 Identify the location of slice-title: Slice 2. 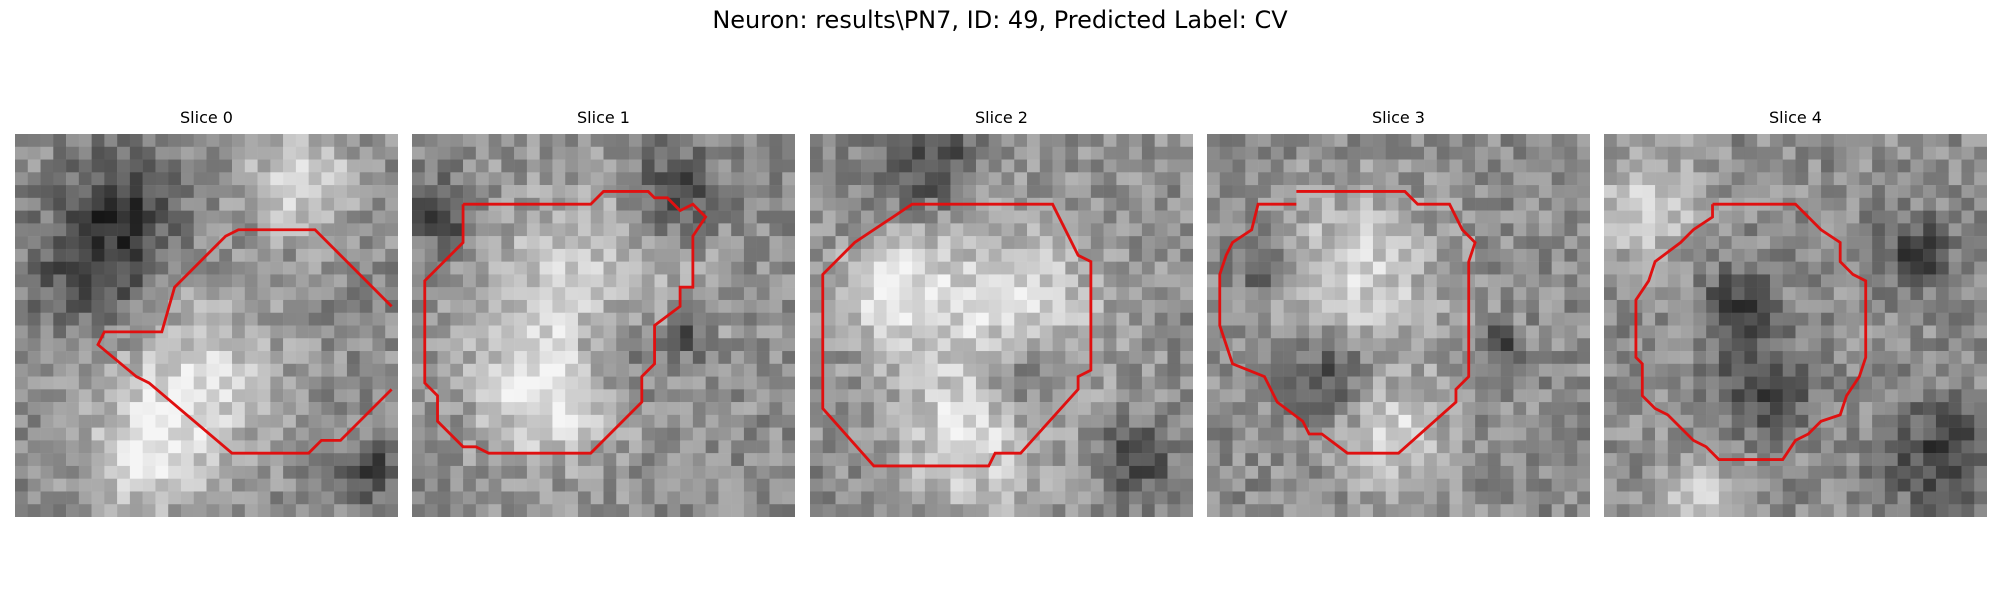
(1001, 117).